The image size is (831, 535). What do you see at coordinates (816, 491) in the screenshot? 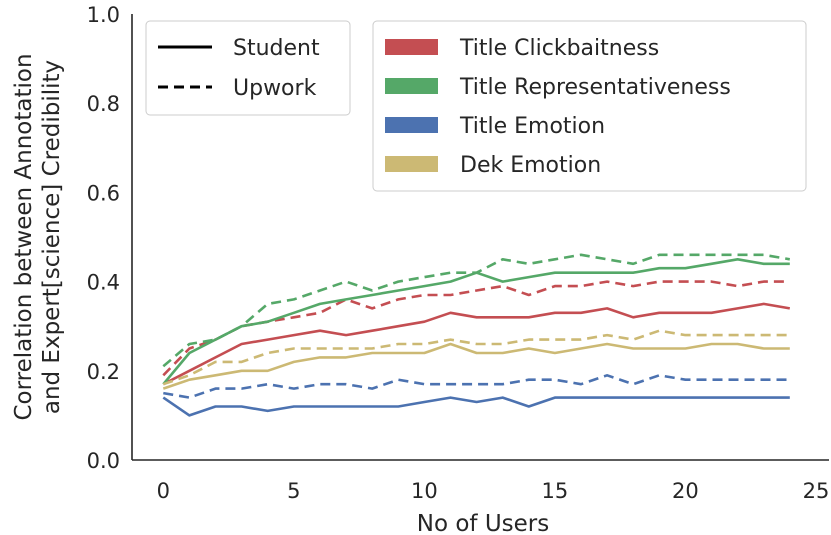
I see `x-tick-label: 25` at bounding box center [816, 491].